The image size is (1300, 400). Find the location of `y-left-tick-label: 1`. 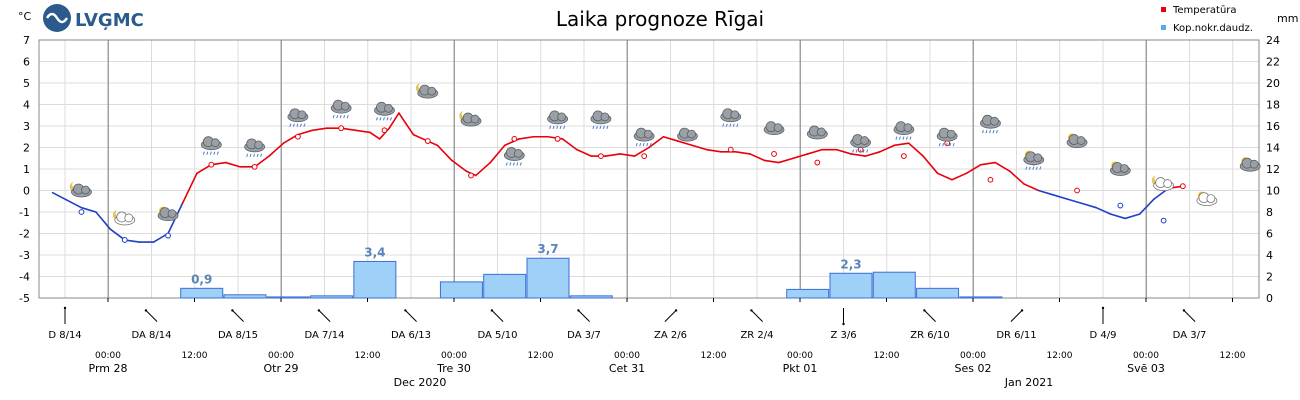

y-left-tick-label: 1 is located at coordinates (26, 169).